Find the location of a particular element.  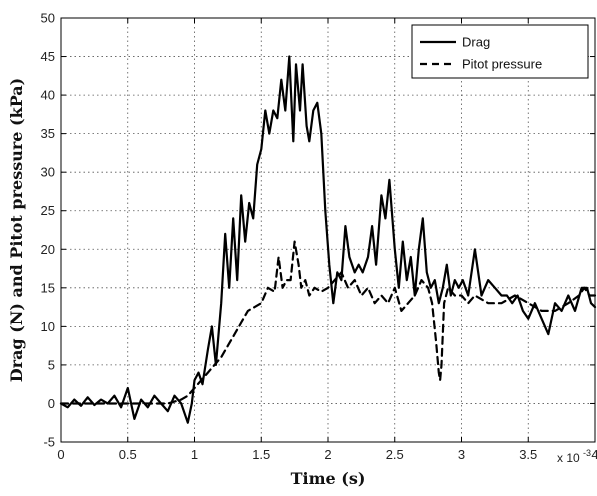

y-tick-label: 20 is located at coordinates (48, 249).